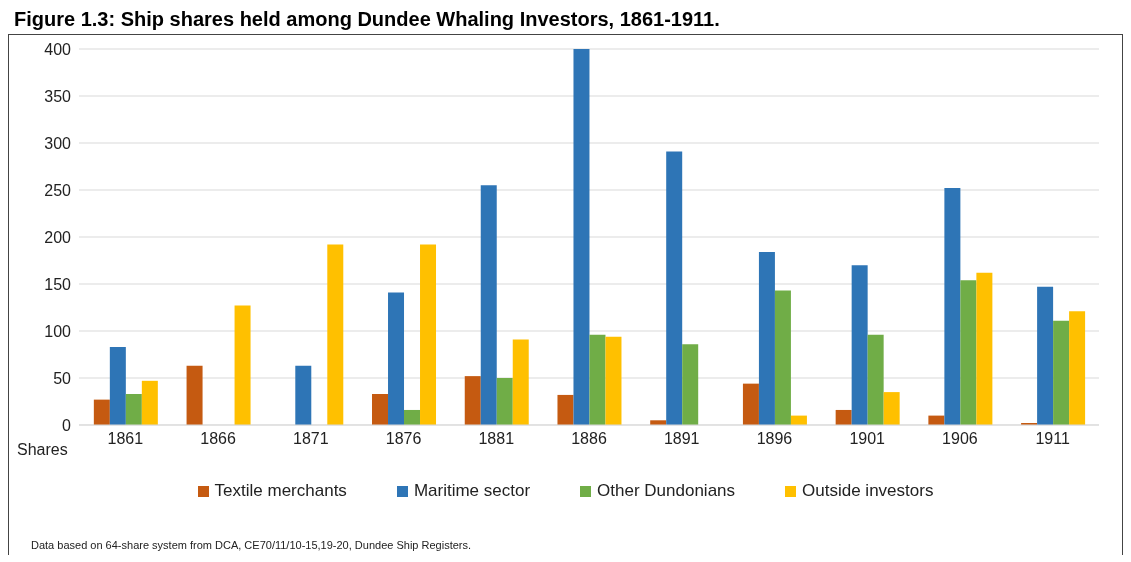 The height and width of the screenshot is (562, 1131). Describe the element at coordinates (311, 439) in the screenshot. I see `x-tick-label: 1871` at that location.